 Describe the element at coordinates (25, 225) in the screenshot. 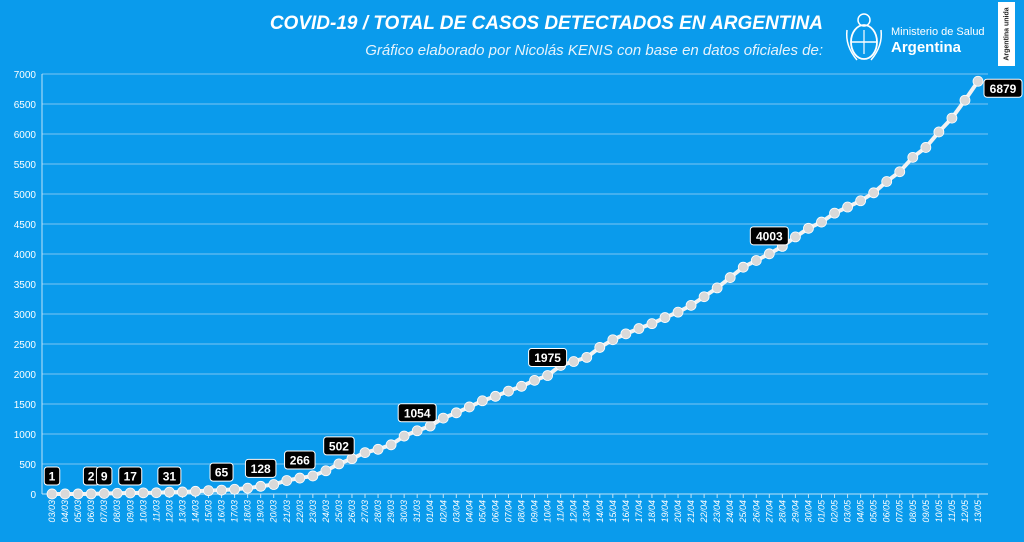

I see `y-tick-label: 4500` at that location.